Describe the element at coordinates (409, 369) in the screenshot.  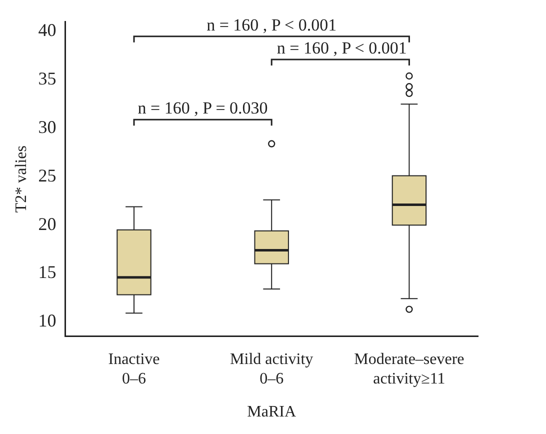
I see `x-tick-label: Moderate–severe activity≥11` at that location.